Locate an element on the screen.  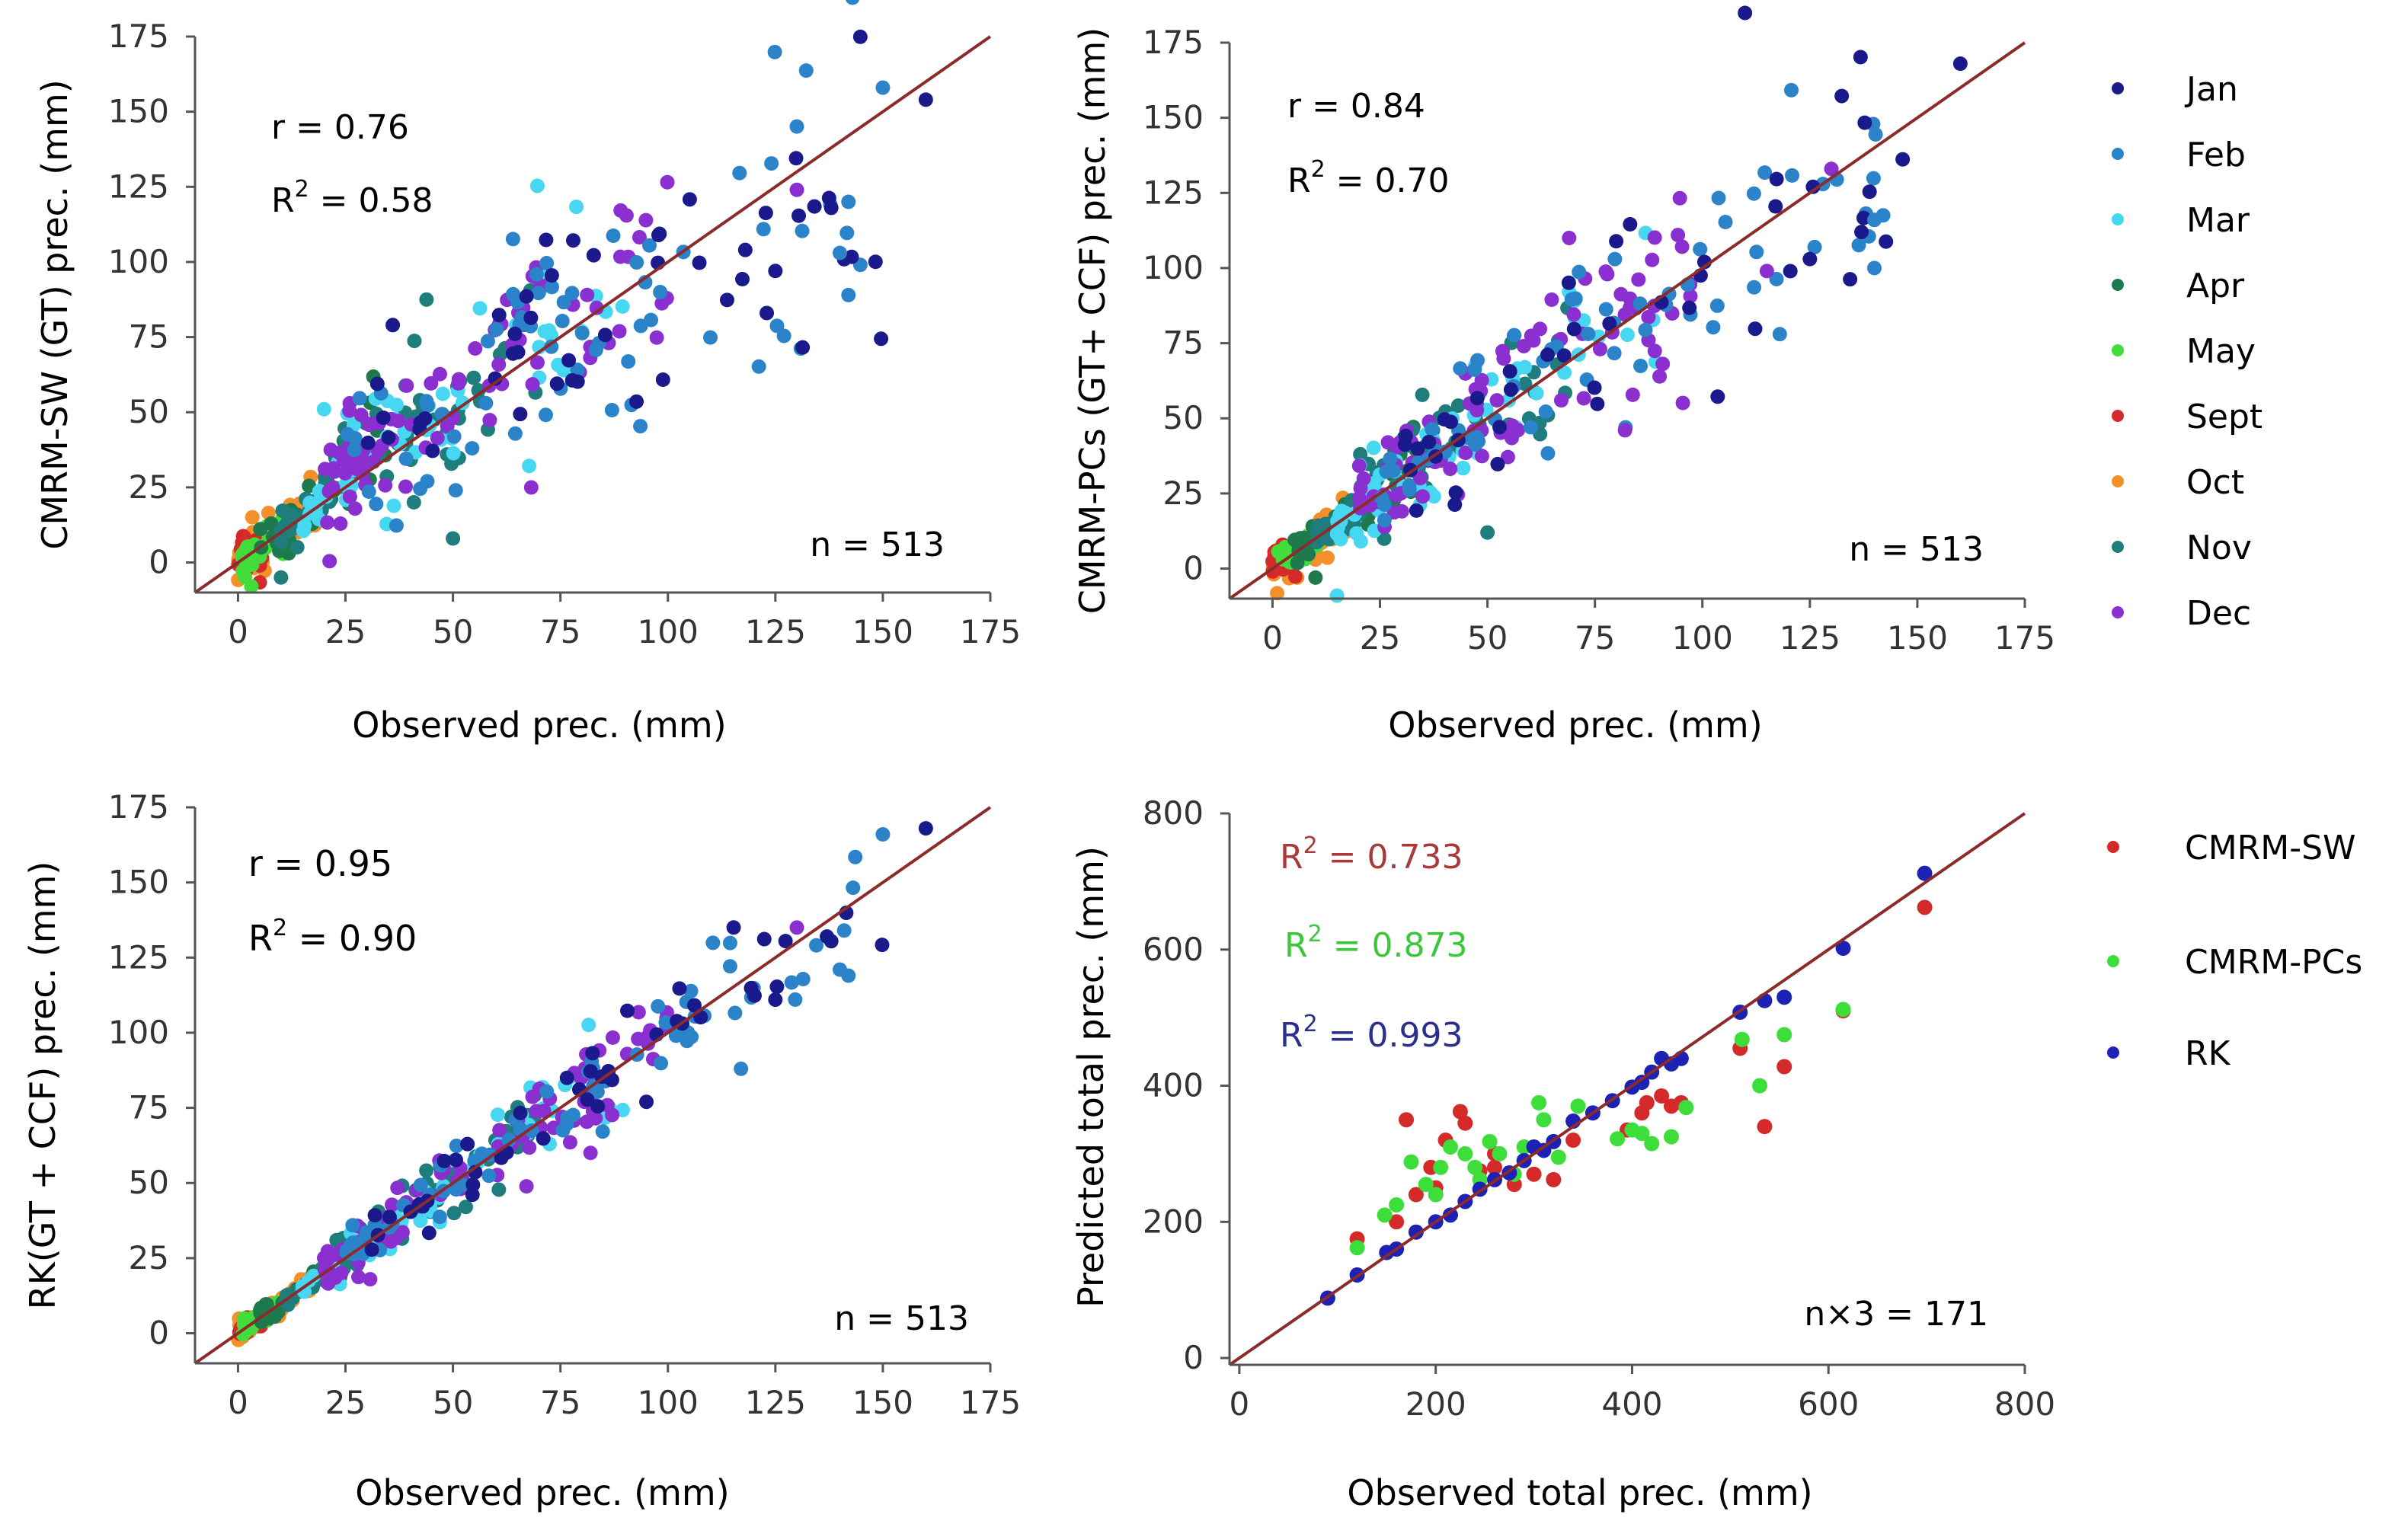
x-tick-label: 75 is located at coordinates (1595, 638).